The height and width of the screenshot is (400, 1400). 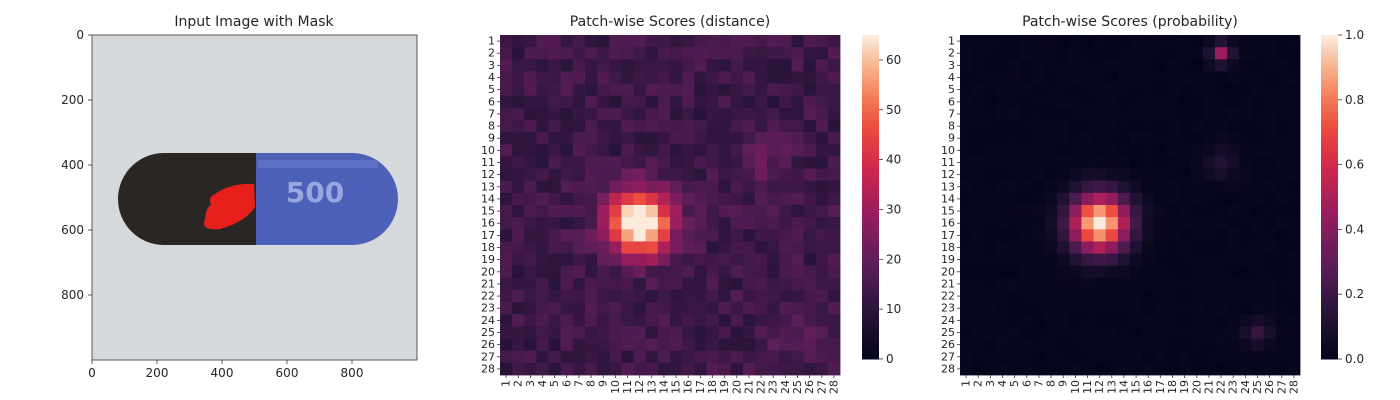 I want to click on y-tick-label: 1, so click(x=491, y=41).